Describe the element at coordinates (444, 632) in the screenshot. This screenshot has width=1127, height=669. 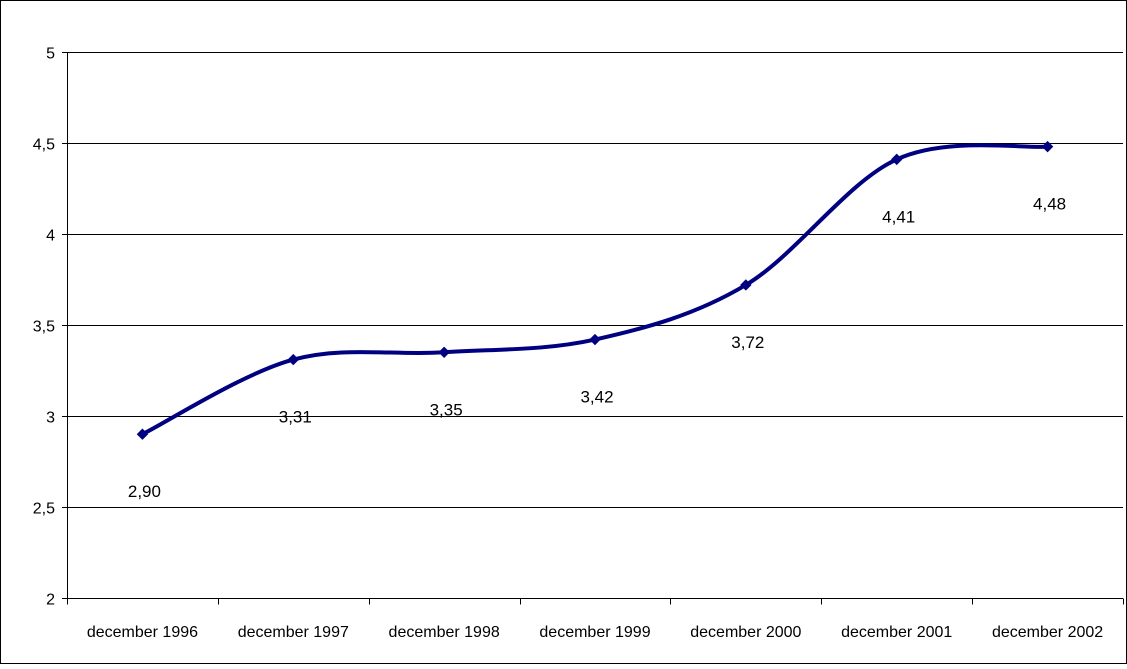
I see `x-tick-label: december 1998` at that location.